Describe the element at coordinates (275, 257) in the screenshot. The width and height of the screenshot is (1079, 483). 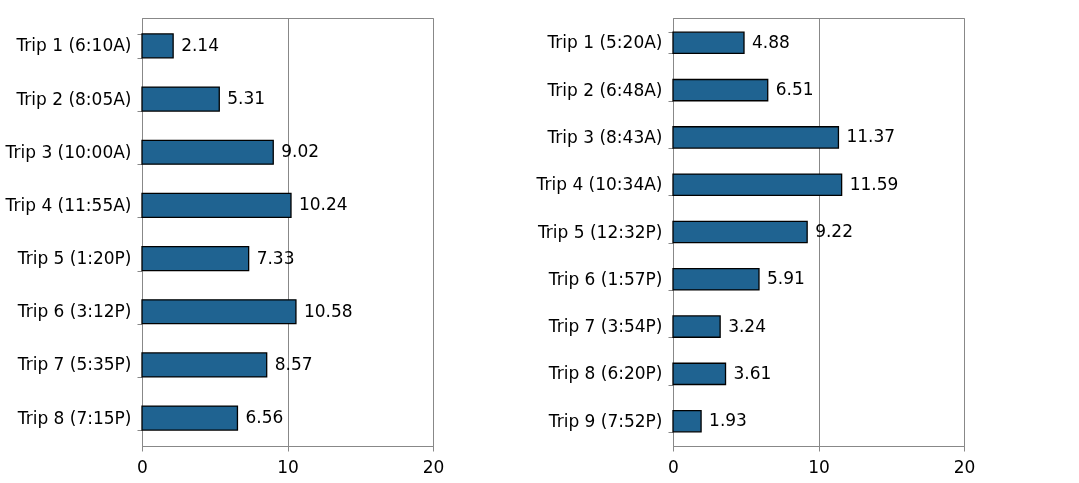
I see `data-label: 7.33` at that location.